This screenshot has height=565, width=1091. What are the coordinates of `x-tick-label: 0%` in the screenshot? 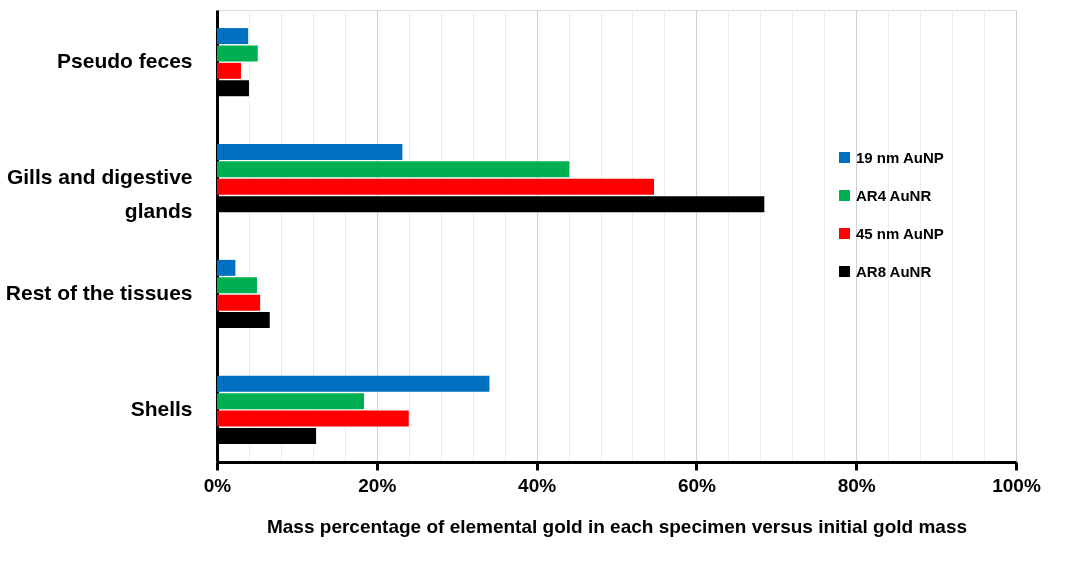 It's located at (217, 485).